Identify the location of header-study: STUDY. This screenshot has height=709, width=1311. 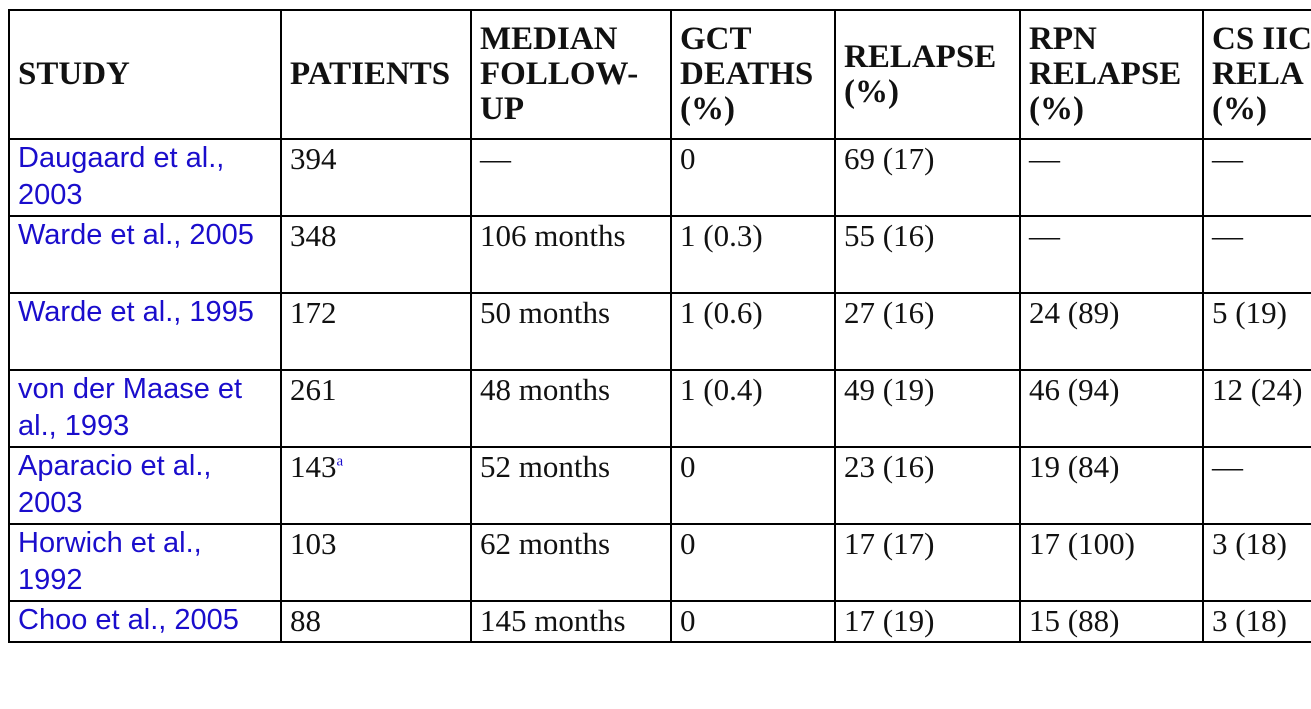
(145, 74).